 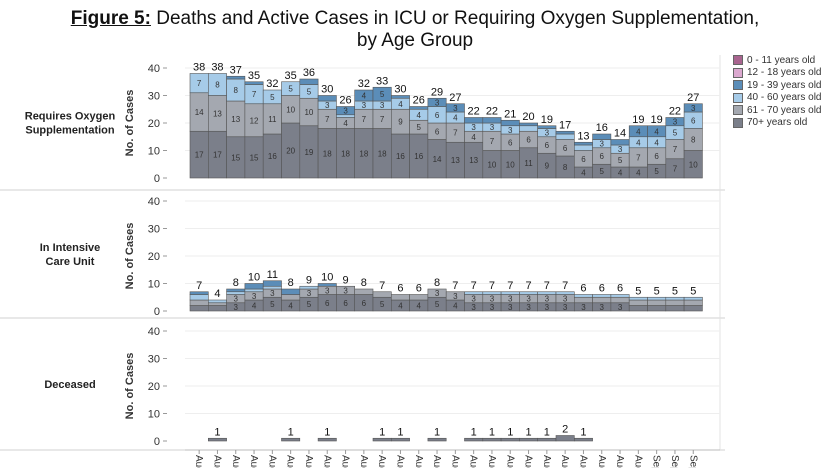 I want to click on legend-item: 12 - 18 years old, so click(x=777, y=73).